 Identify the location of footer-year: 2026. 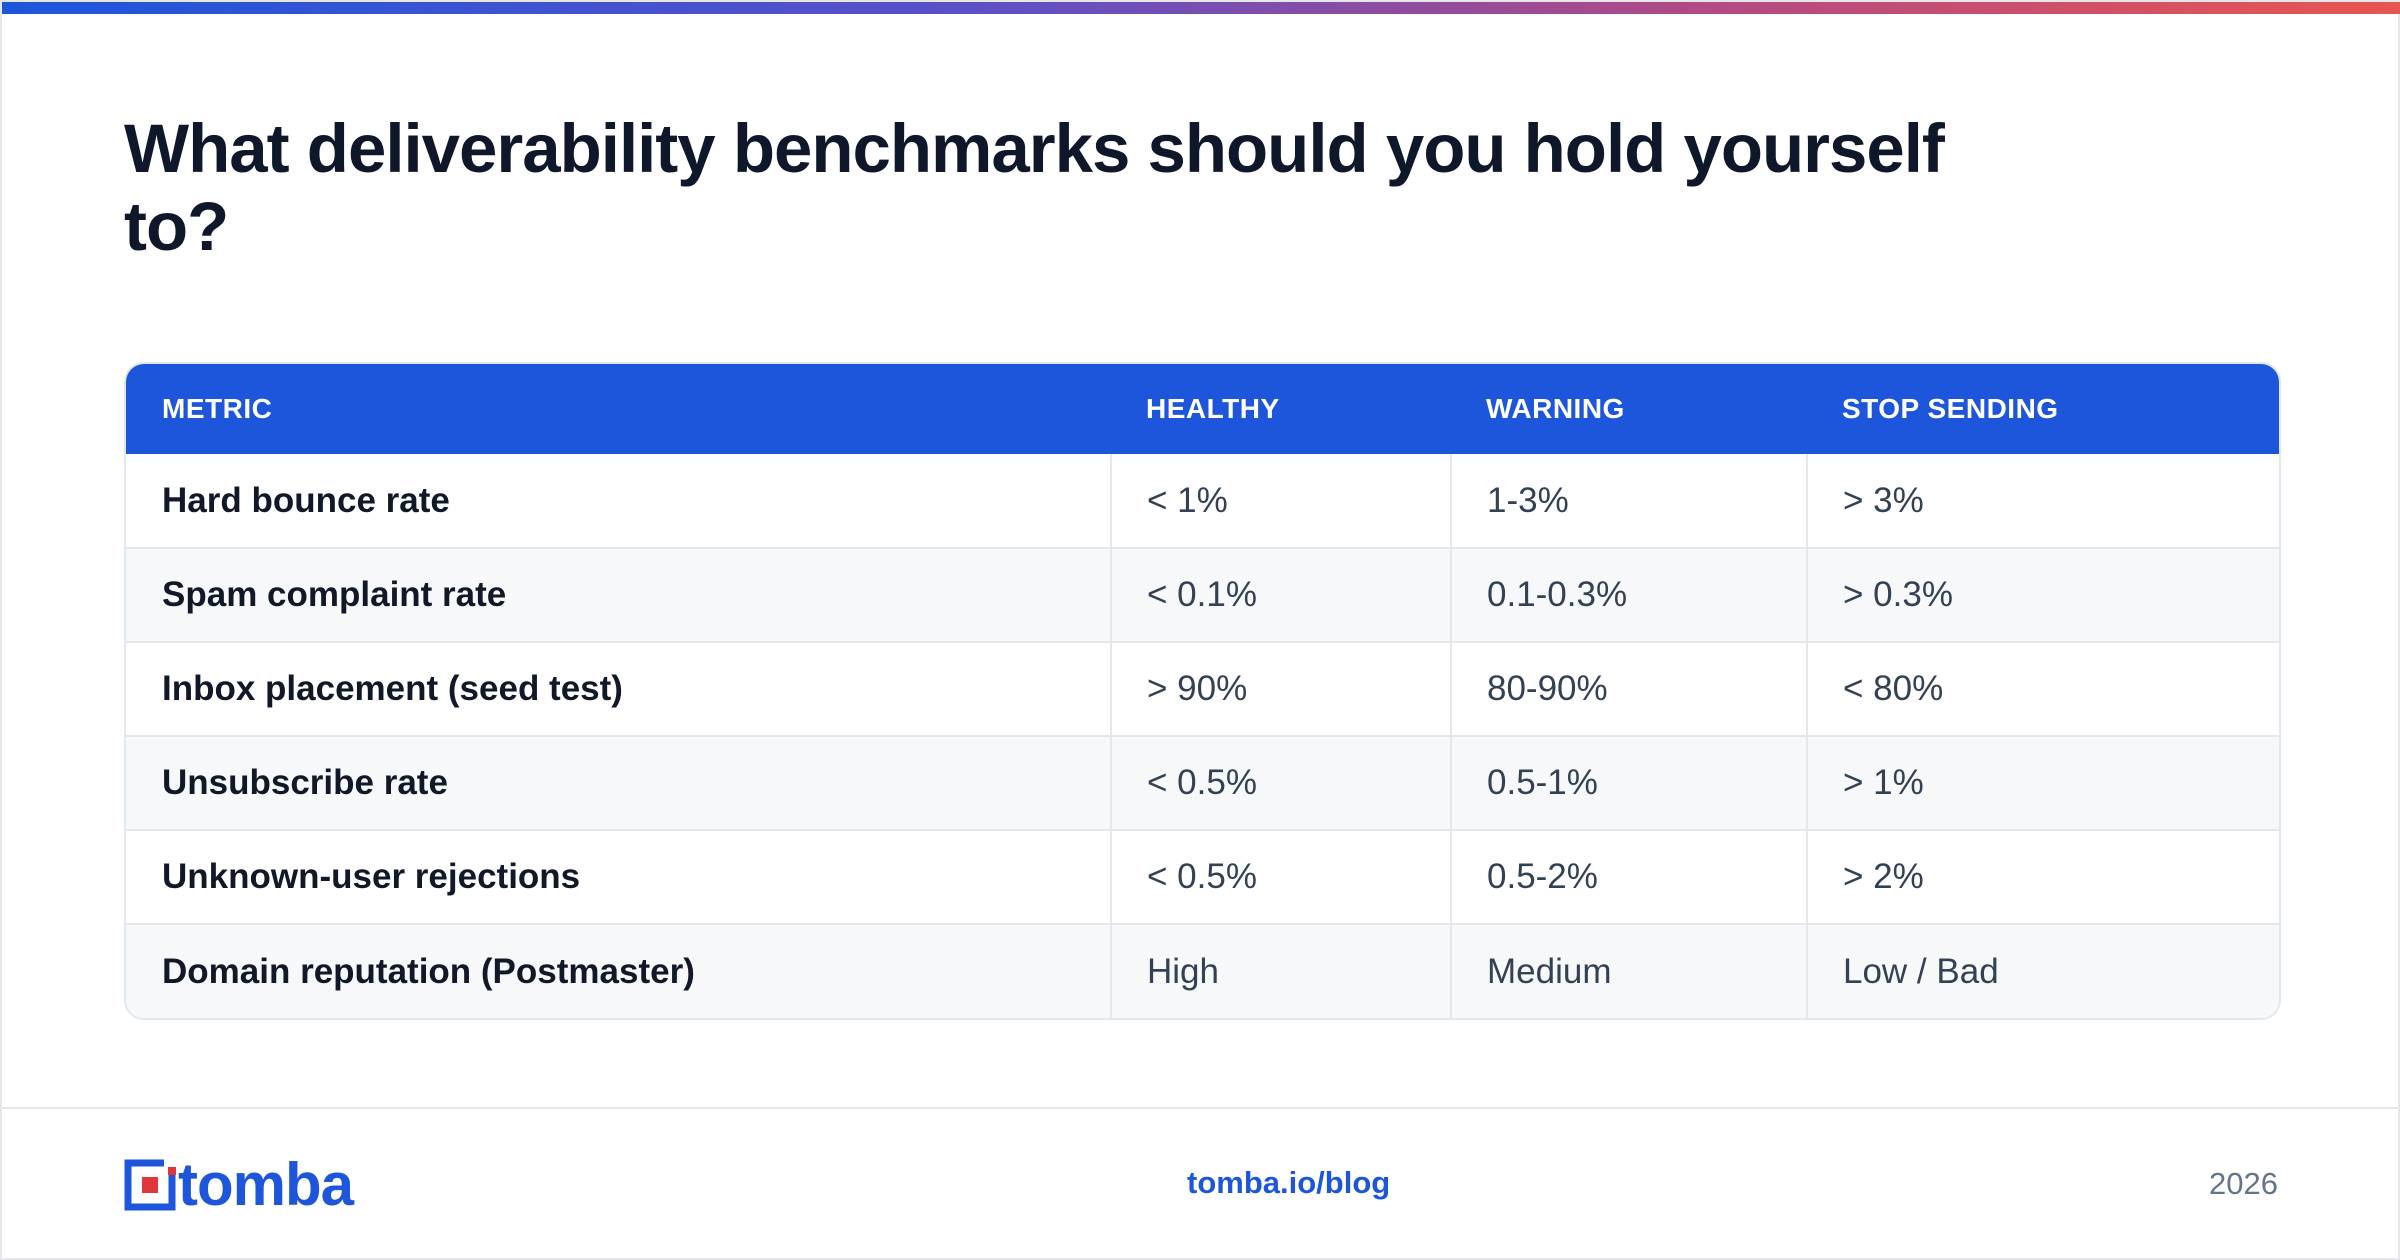
(2243, 1183).